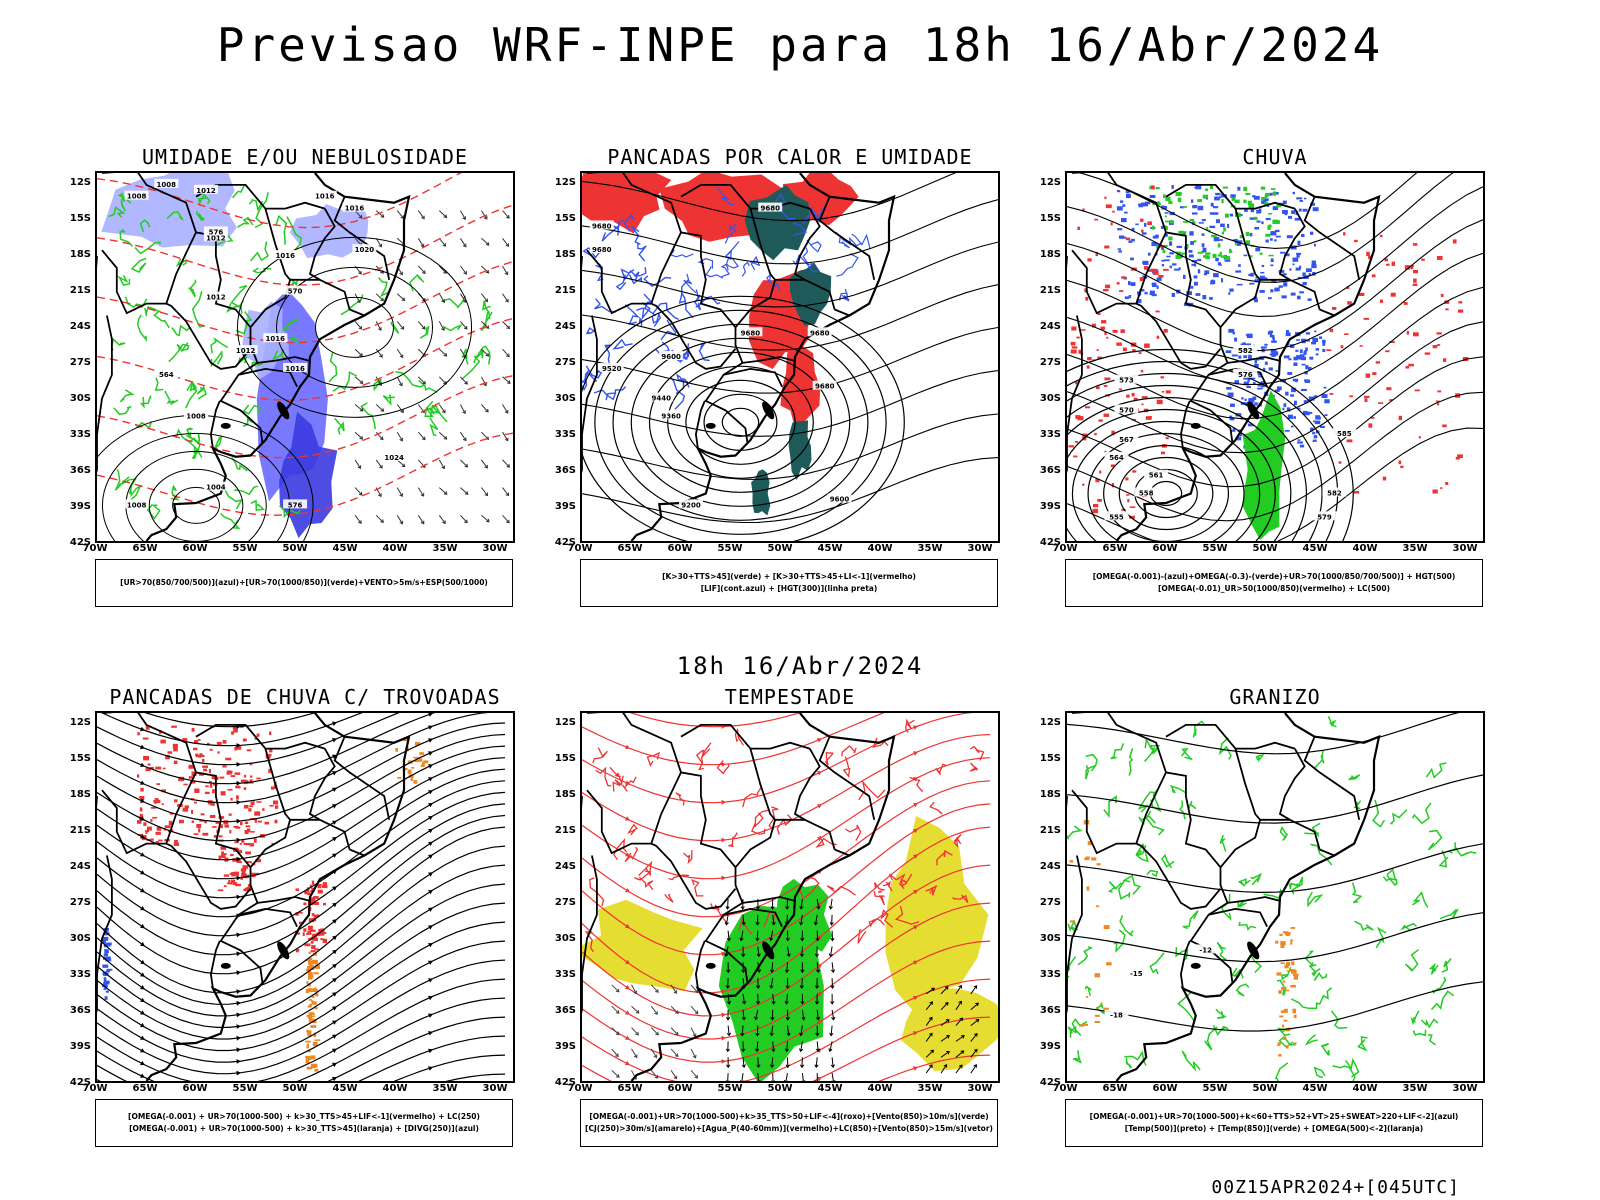 Image resolution: width=1600 pixels, height=1200 pixels. What do you see at coordinates (771, 993) in the screenshot?
I see `wind-850-green` at bounding box center [771, 993].